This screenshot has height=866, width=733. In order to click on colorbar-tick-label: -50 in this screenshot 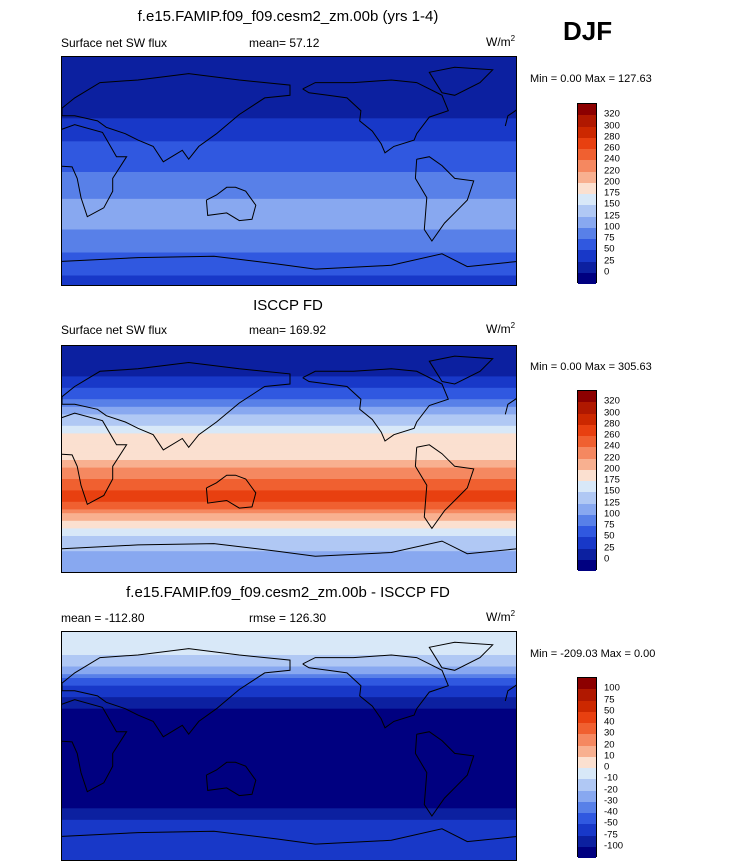, I will do `click(611, 823)`.